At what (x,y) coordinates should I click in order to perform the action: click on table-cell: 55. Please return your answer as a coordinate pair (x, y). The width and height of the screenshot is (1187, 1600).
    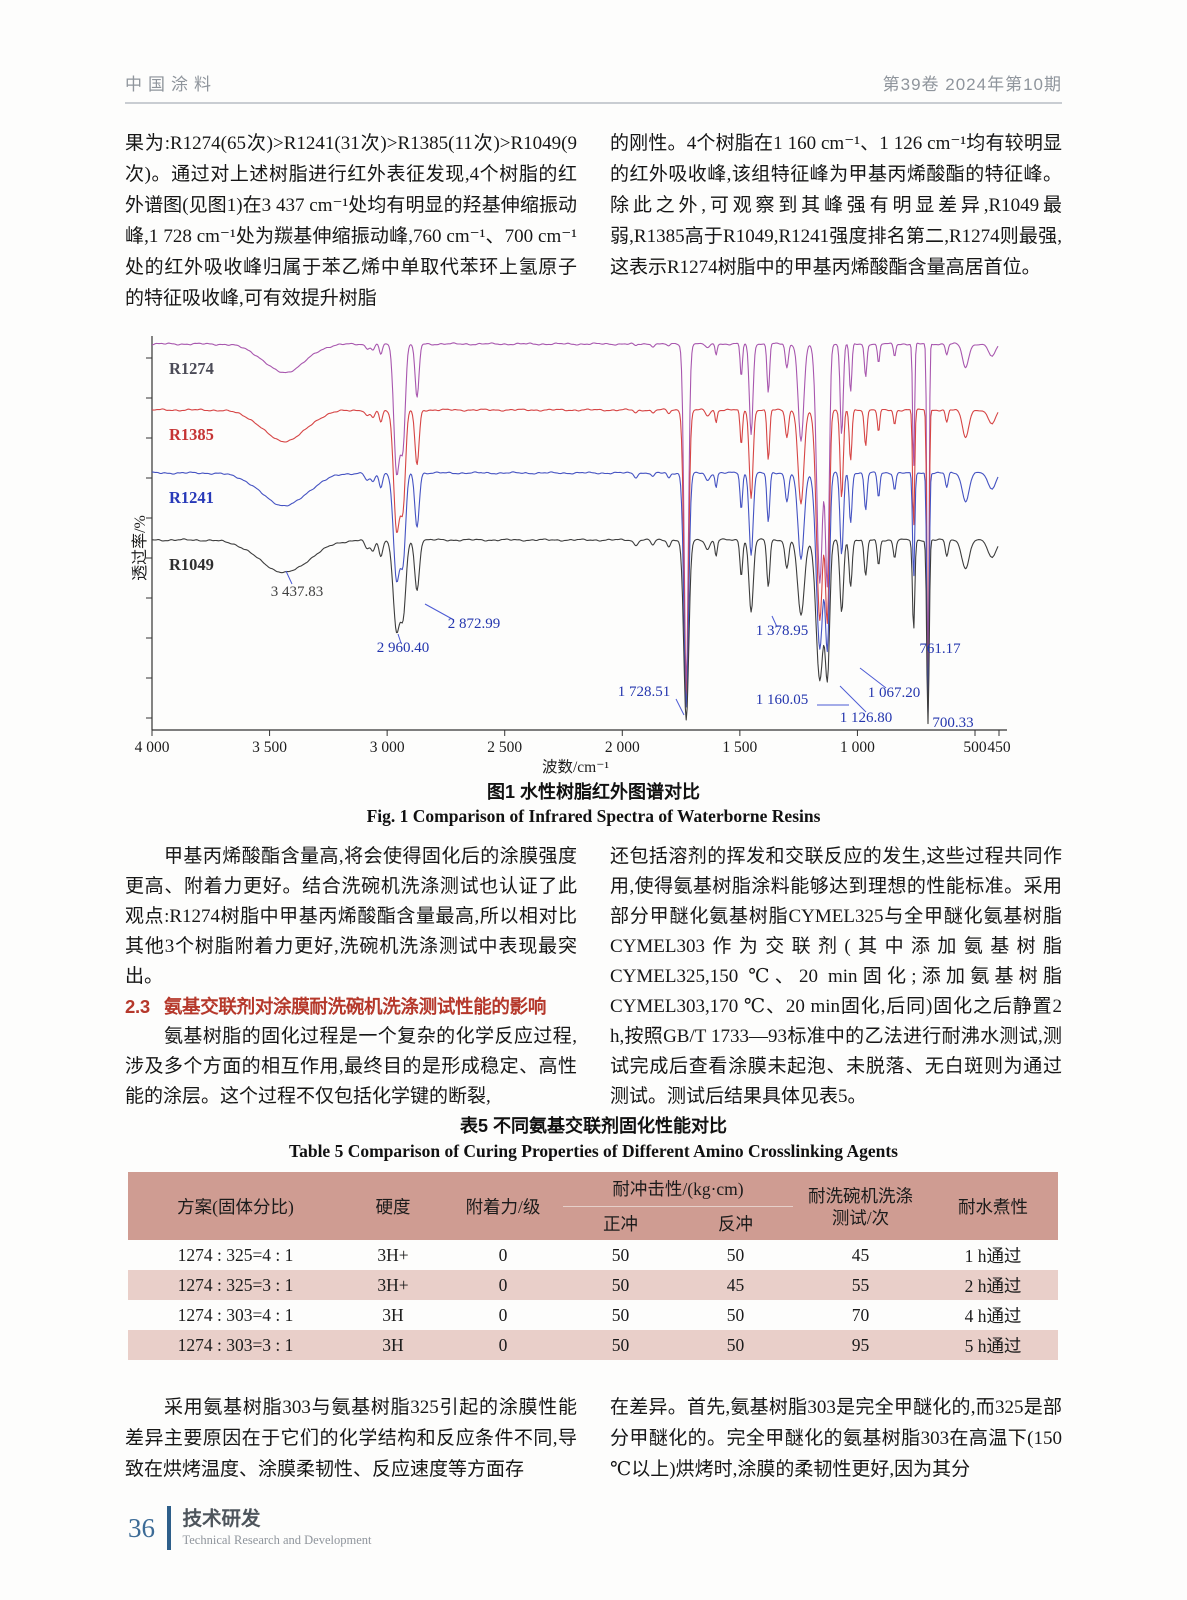
    Looking at the image, I should click on (860, 1285).